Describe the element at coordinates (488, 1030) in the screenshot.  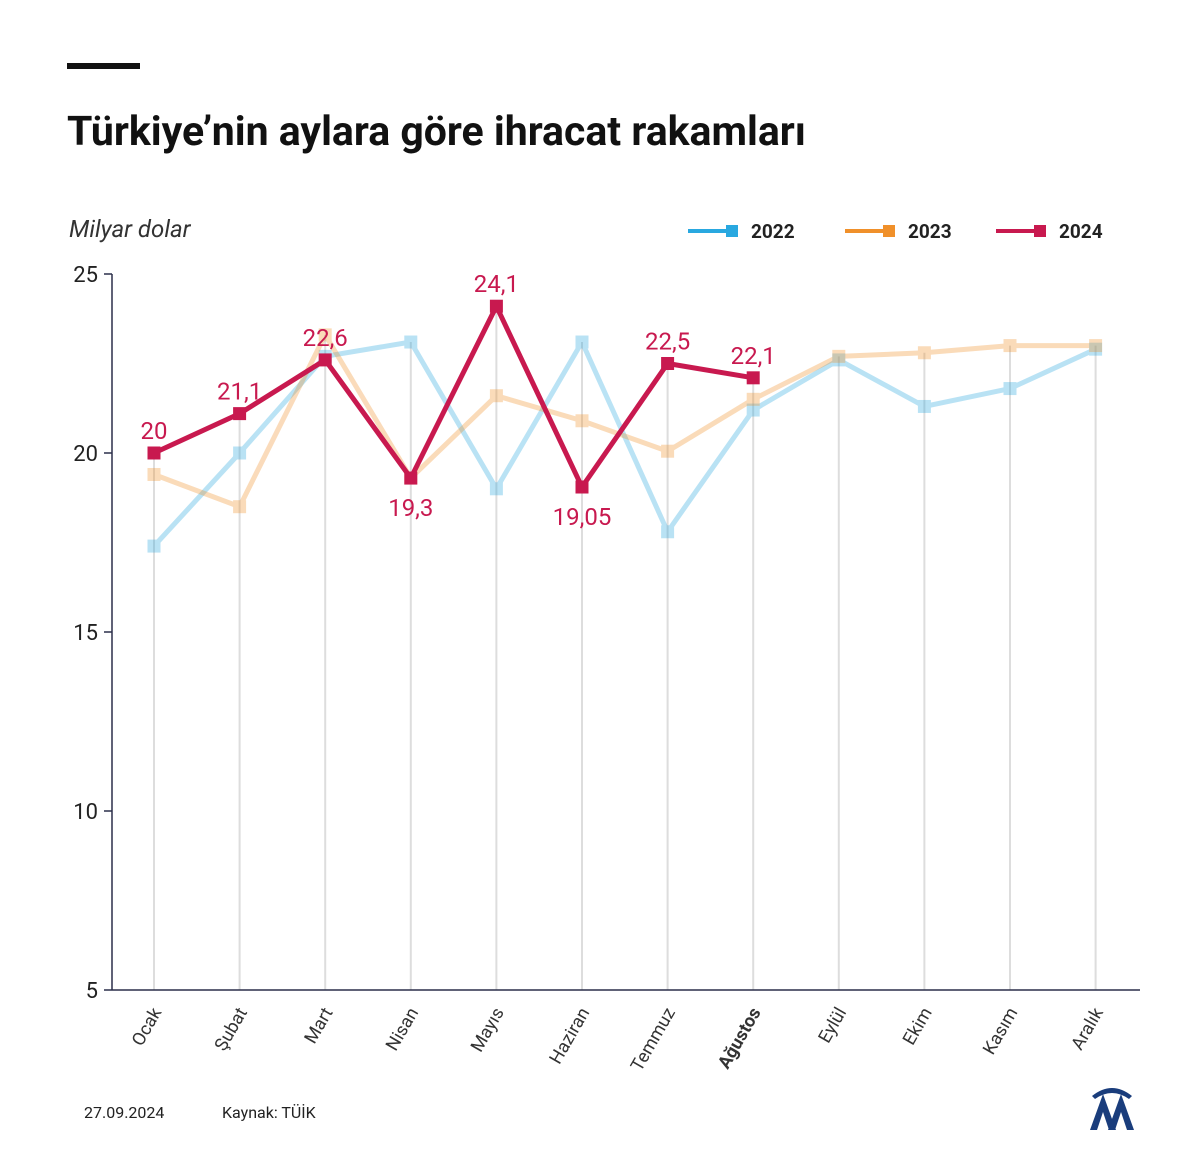
I see `x-tick-label: Mayıs` at that location.